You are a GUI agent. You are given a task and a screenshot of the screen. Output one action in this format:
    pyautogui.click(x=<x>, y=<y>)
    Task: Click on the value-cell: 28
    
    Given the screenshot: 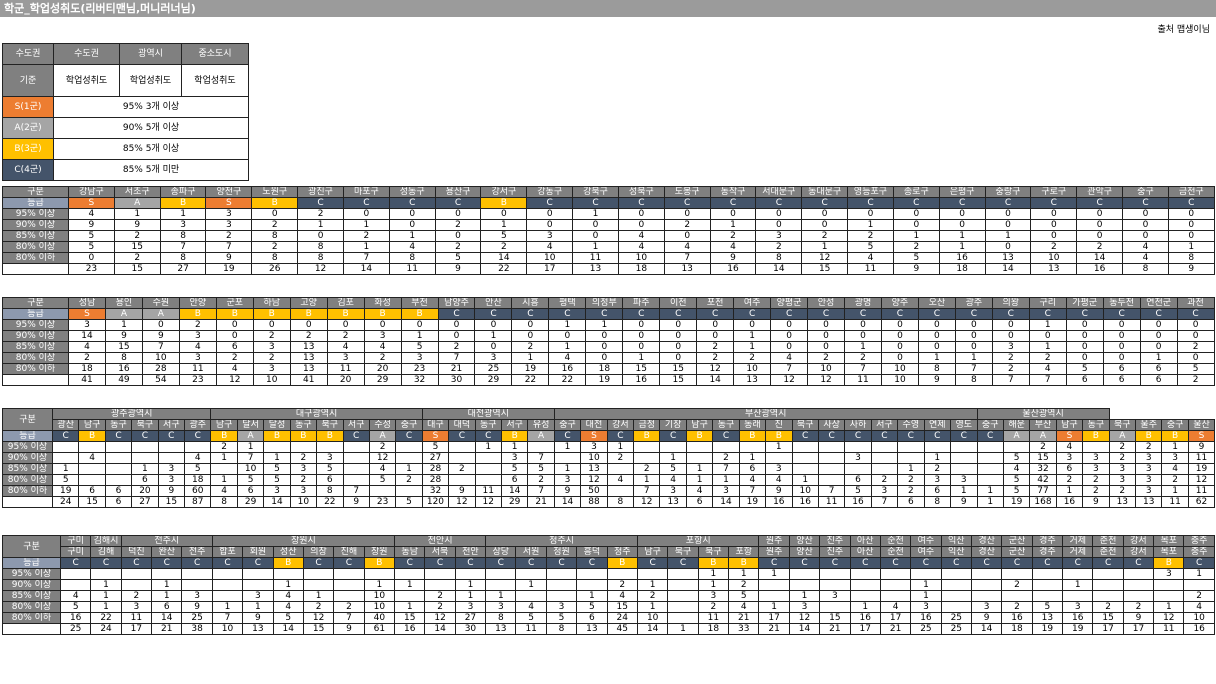 What is the action you would take?
    pyautogui.click(x=435, y=469)
    